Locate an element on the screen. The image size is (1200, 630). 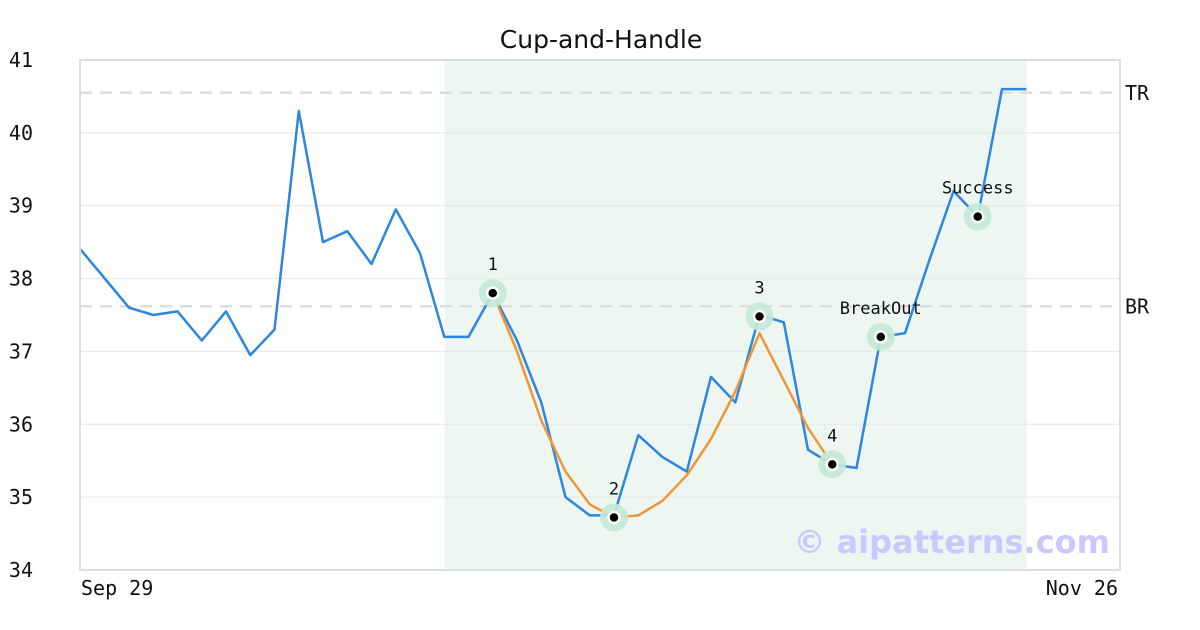
reference-line-label: BR is located at coordinates (1137, 306).